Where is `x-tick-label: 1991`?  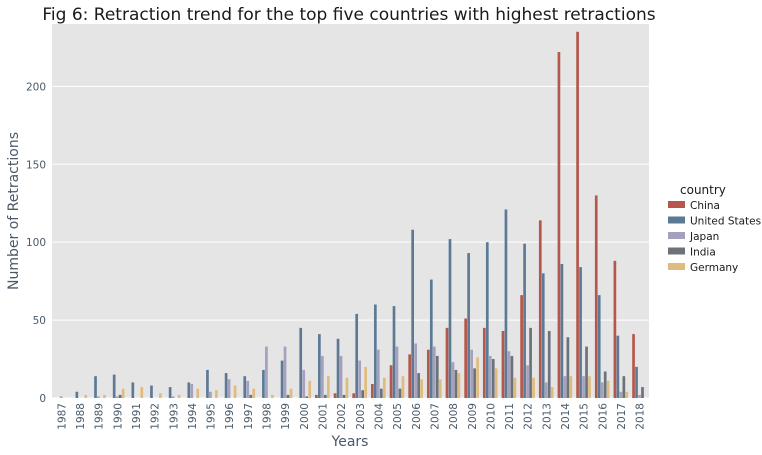
x-tick-label: 1991 is located at coordinates (137, 416).